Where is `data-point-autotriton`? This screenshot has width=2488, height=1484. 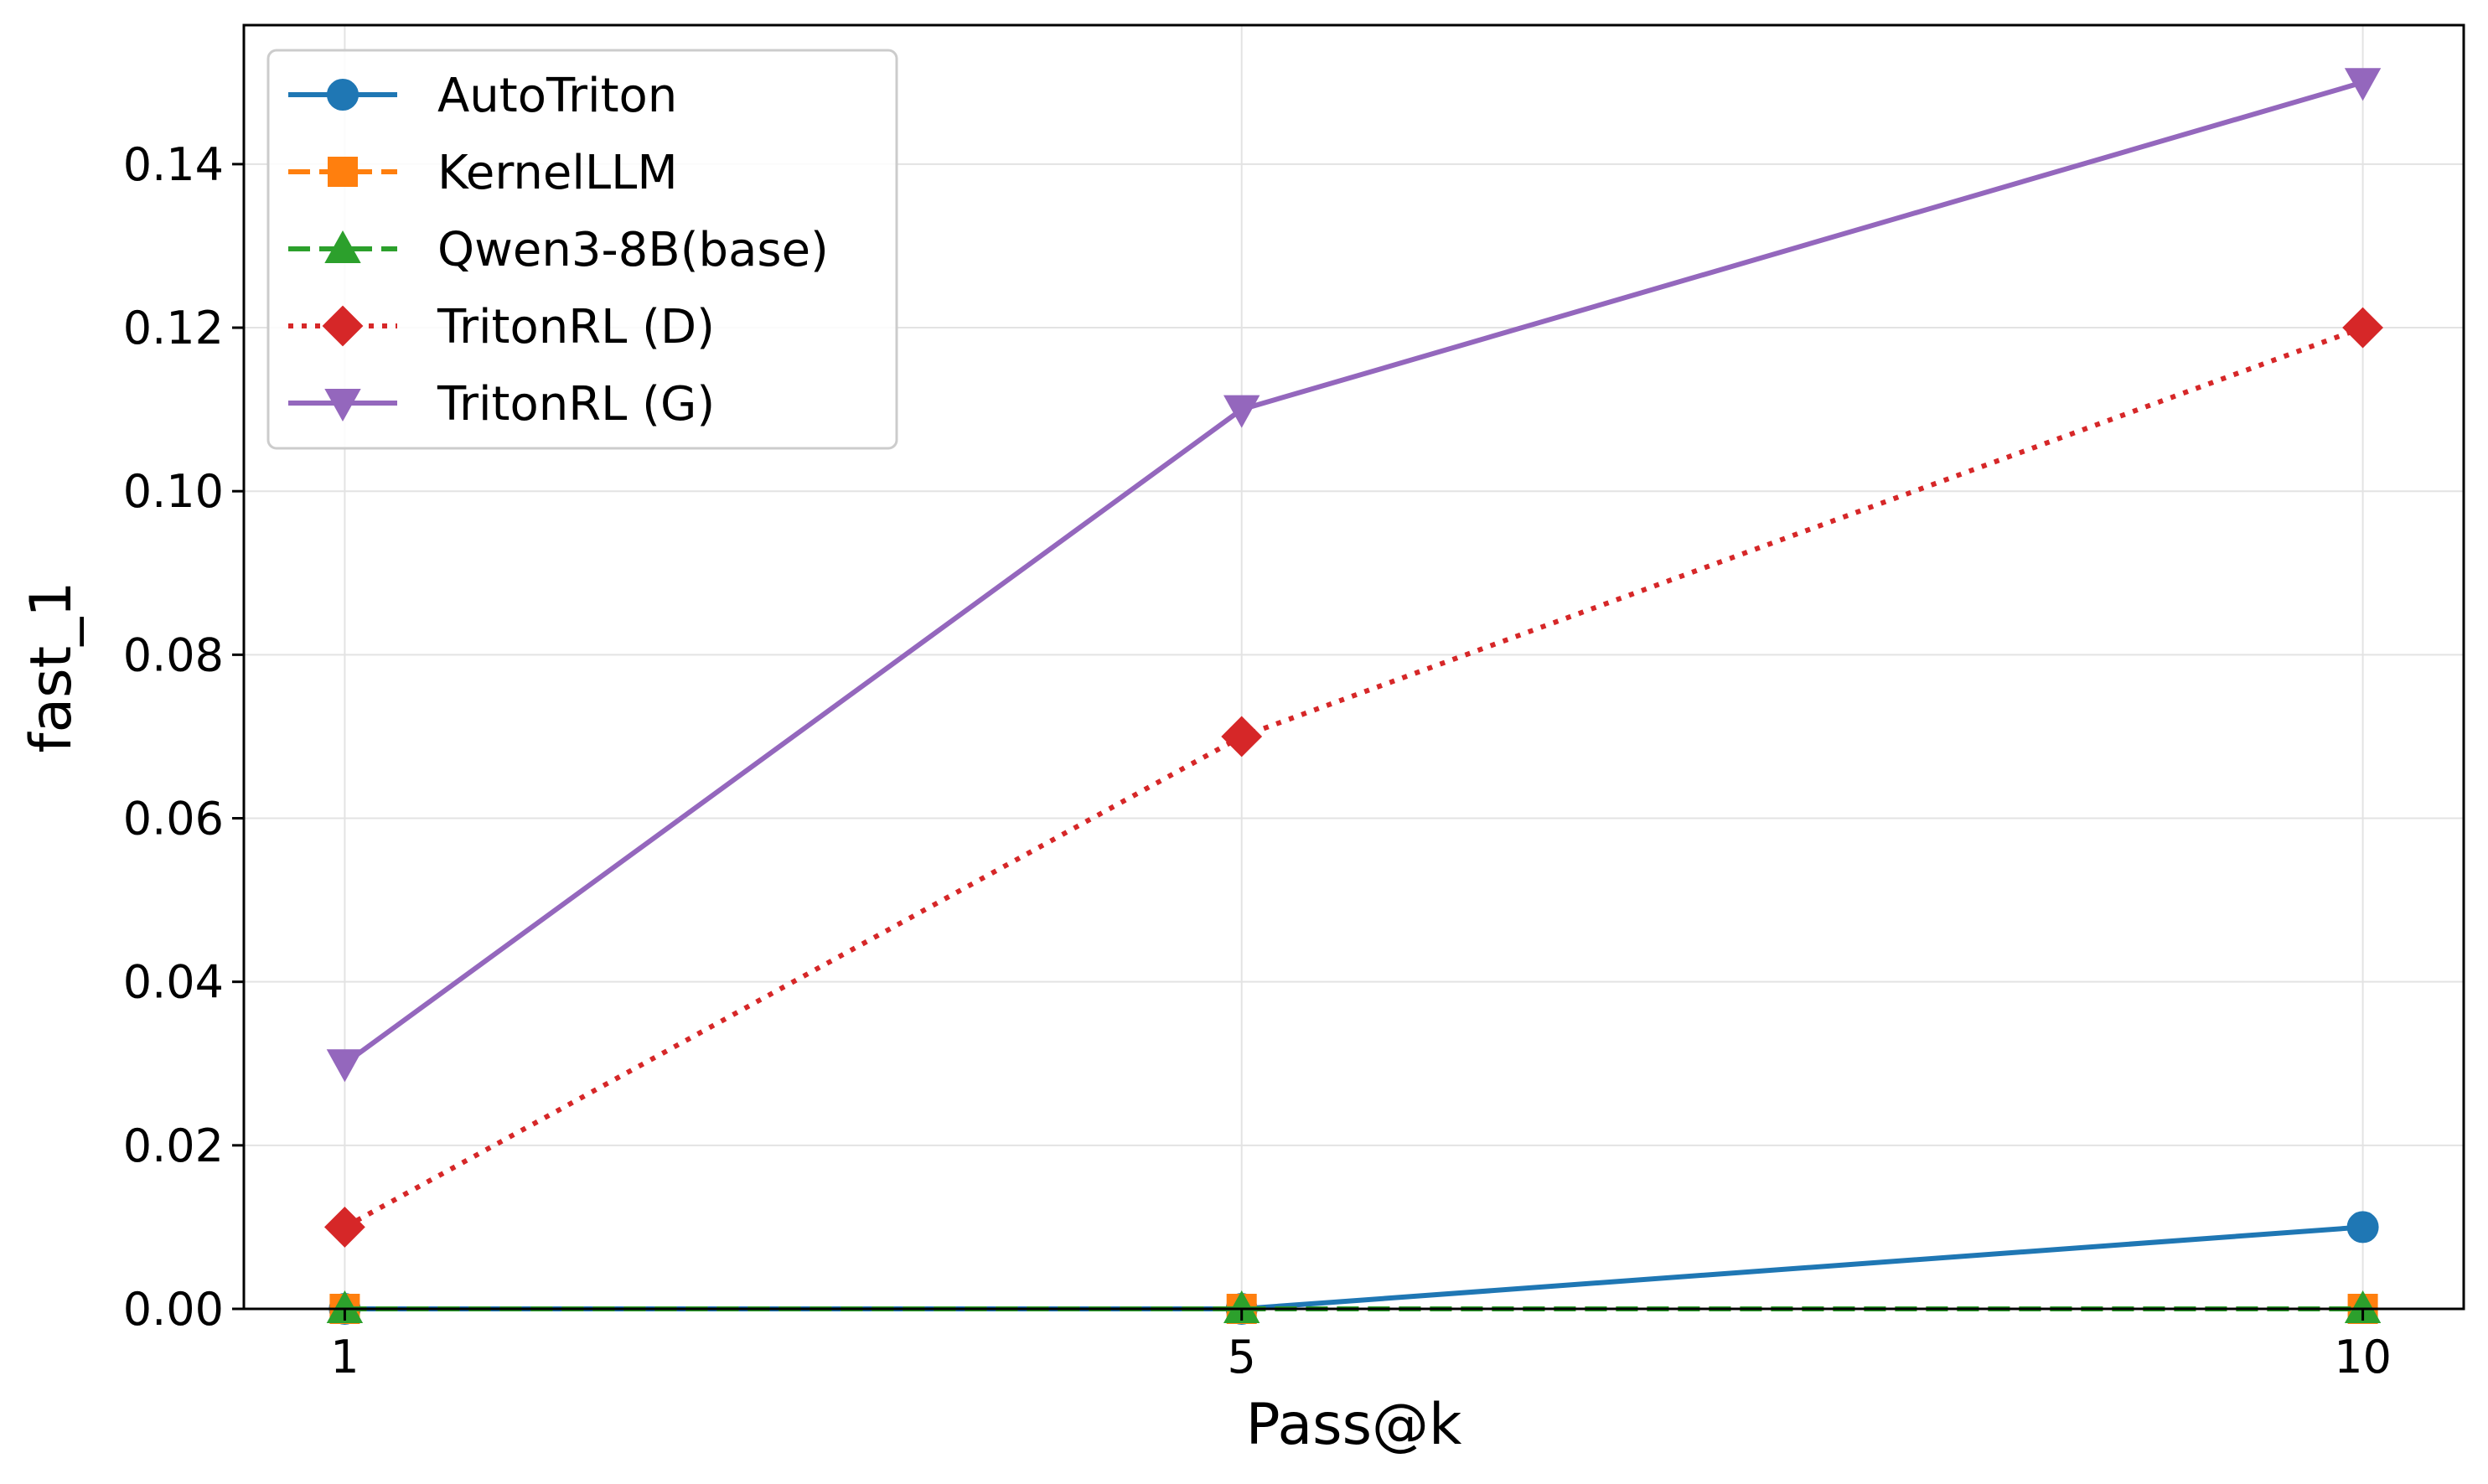
data-point-autotriton is located at coordinates (2362, 1228).